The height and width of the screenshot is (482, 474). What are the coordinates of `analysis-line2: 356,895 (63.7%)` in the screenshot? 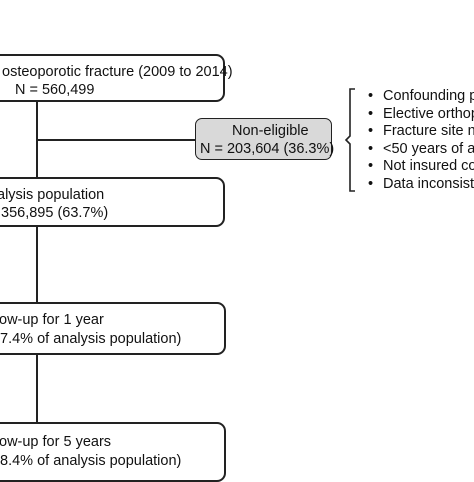 It's located at (55, 213).